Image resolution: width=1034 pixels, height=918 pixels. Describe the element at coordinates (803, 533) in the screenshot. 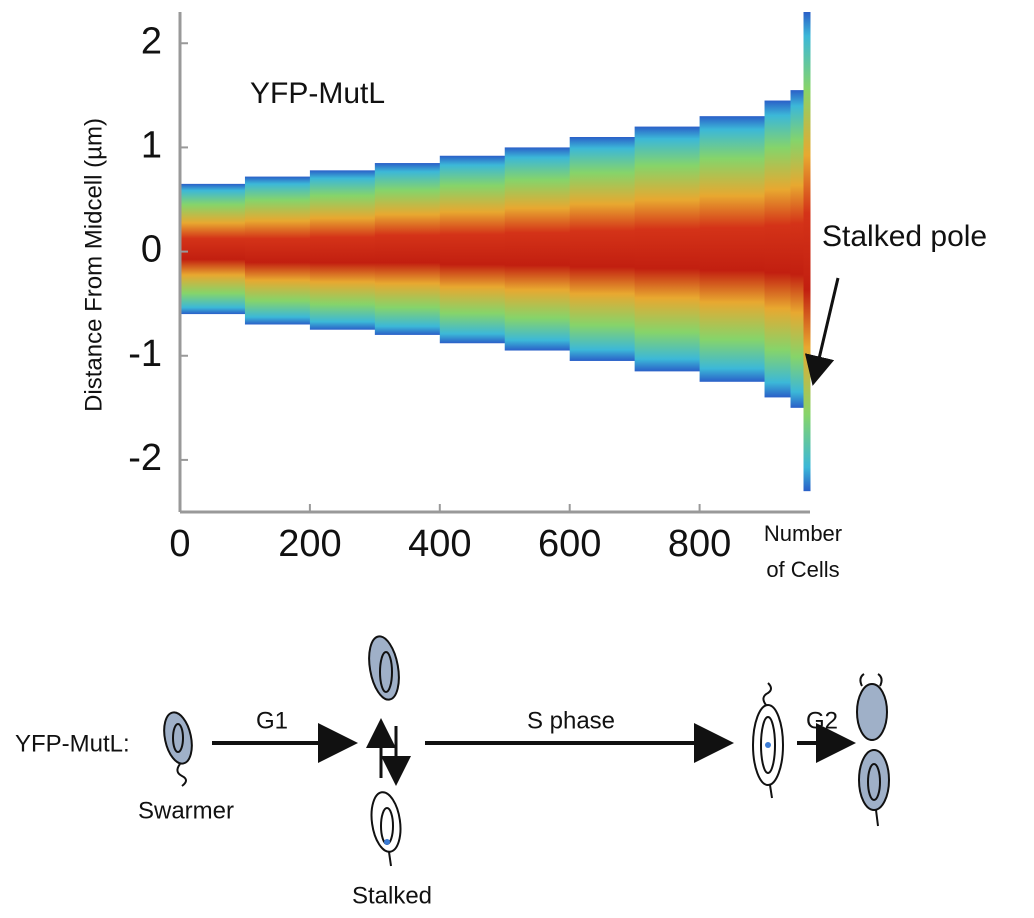

I see `x-axis-label: Number` at that location.